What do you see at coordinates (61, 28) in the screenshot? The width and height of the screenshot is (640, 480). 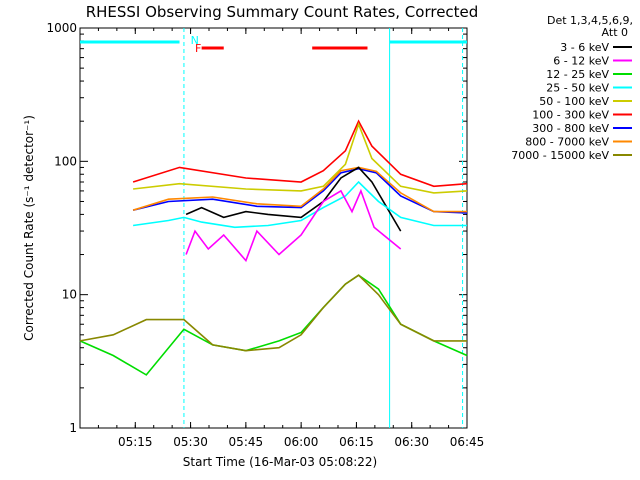 I see `y-tick-label: 1000` at bounding box center [61, 28].